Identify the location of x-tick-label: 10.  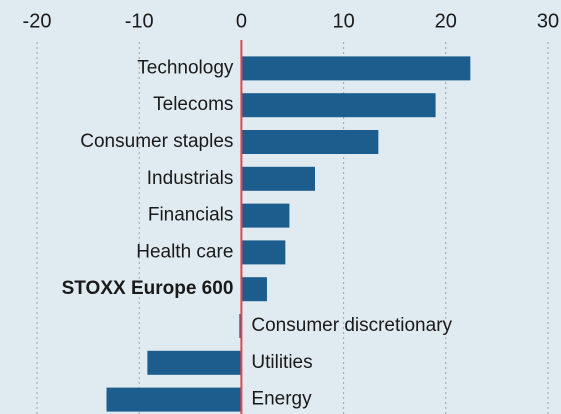
(343, 21).